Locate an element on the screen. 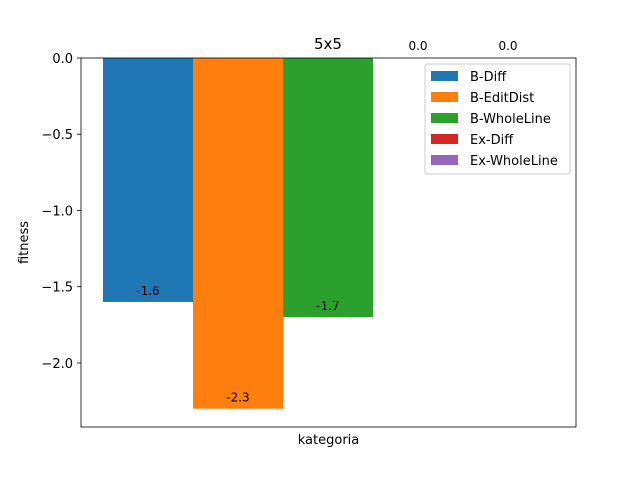  bar-value-label-b-wholeline: -1.7 is located at coordinates (327, 306).